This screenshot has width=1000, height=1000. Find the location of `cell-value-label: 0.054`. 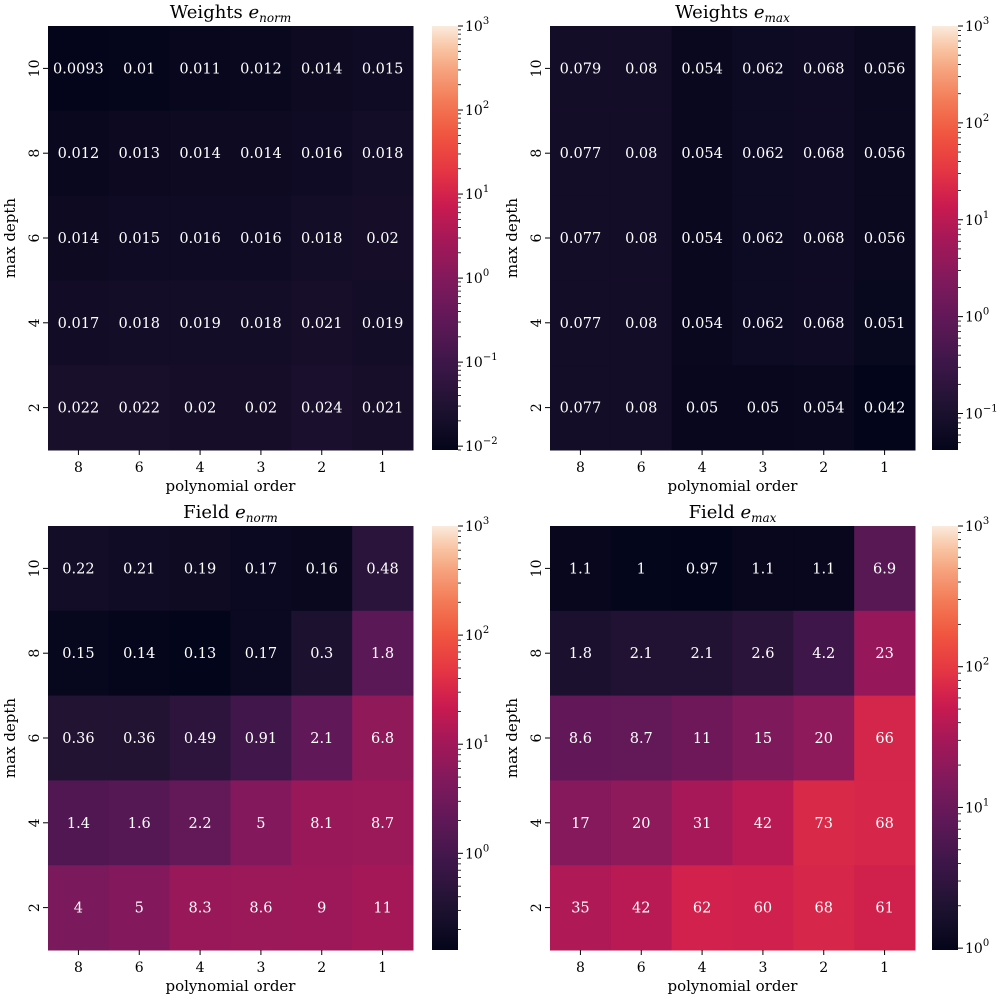

cell-value-label: 0.054 is located at coordinates (824, 409).